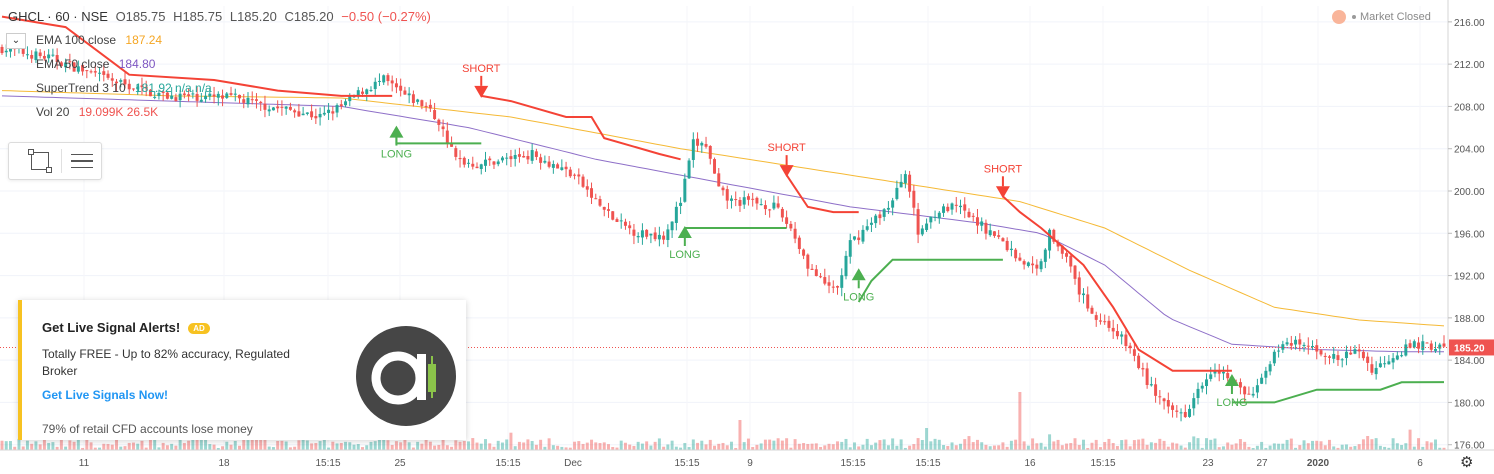 This screenshot has height=474, width=1494. What do you see at coordinates (99, 40) in the screenshot?
I see `study-ema100: EMA 100 close 187.24` at bounding box center [99, 40].